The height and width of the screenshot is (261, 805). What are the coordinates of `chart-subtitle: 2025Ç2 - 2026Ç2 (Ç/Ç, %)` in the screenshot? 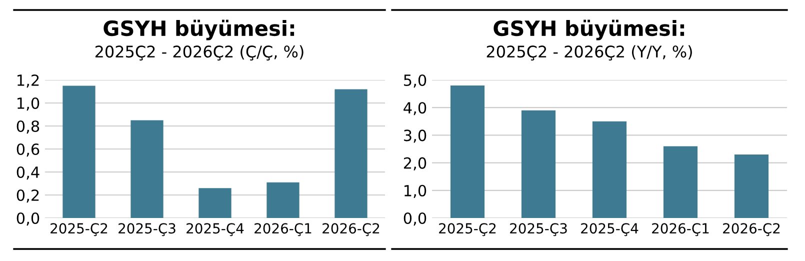 It's located at (199, 52).